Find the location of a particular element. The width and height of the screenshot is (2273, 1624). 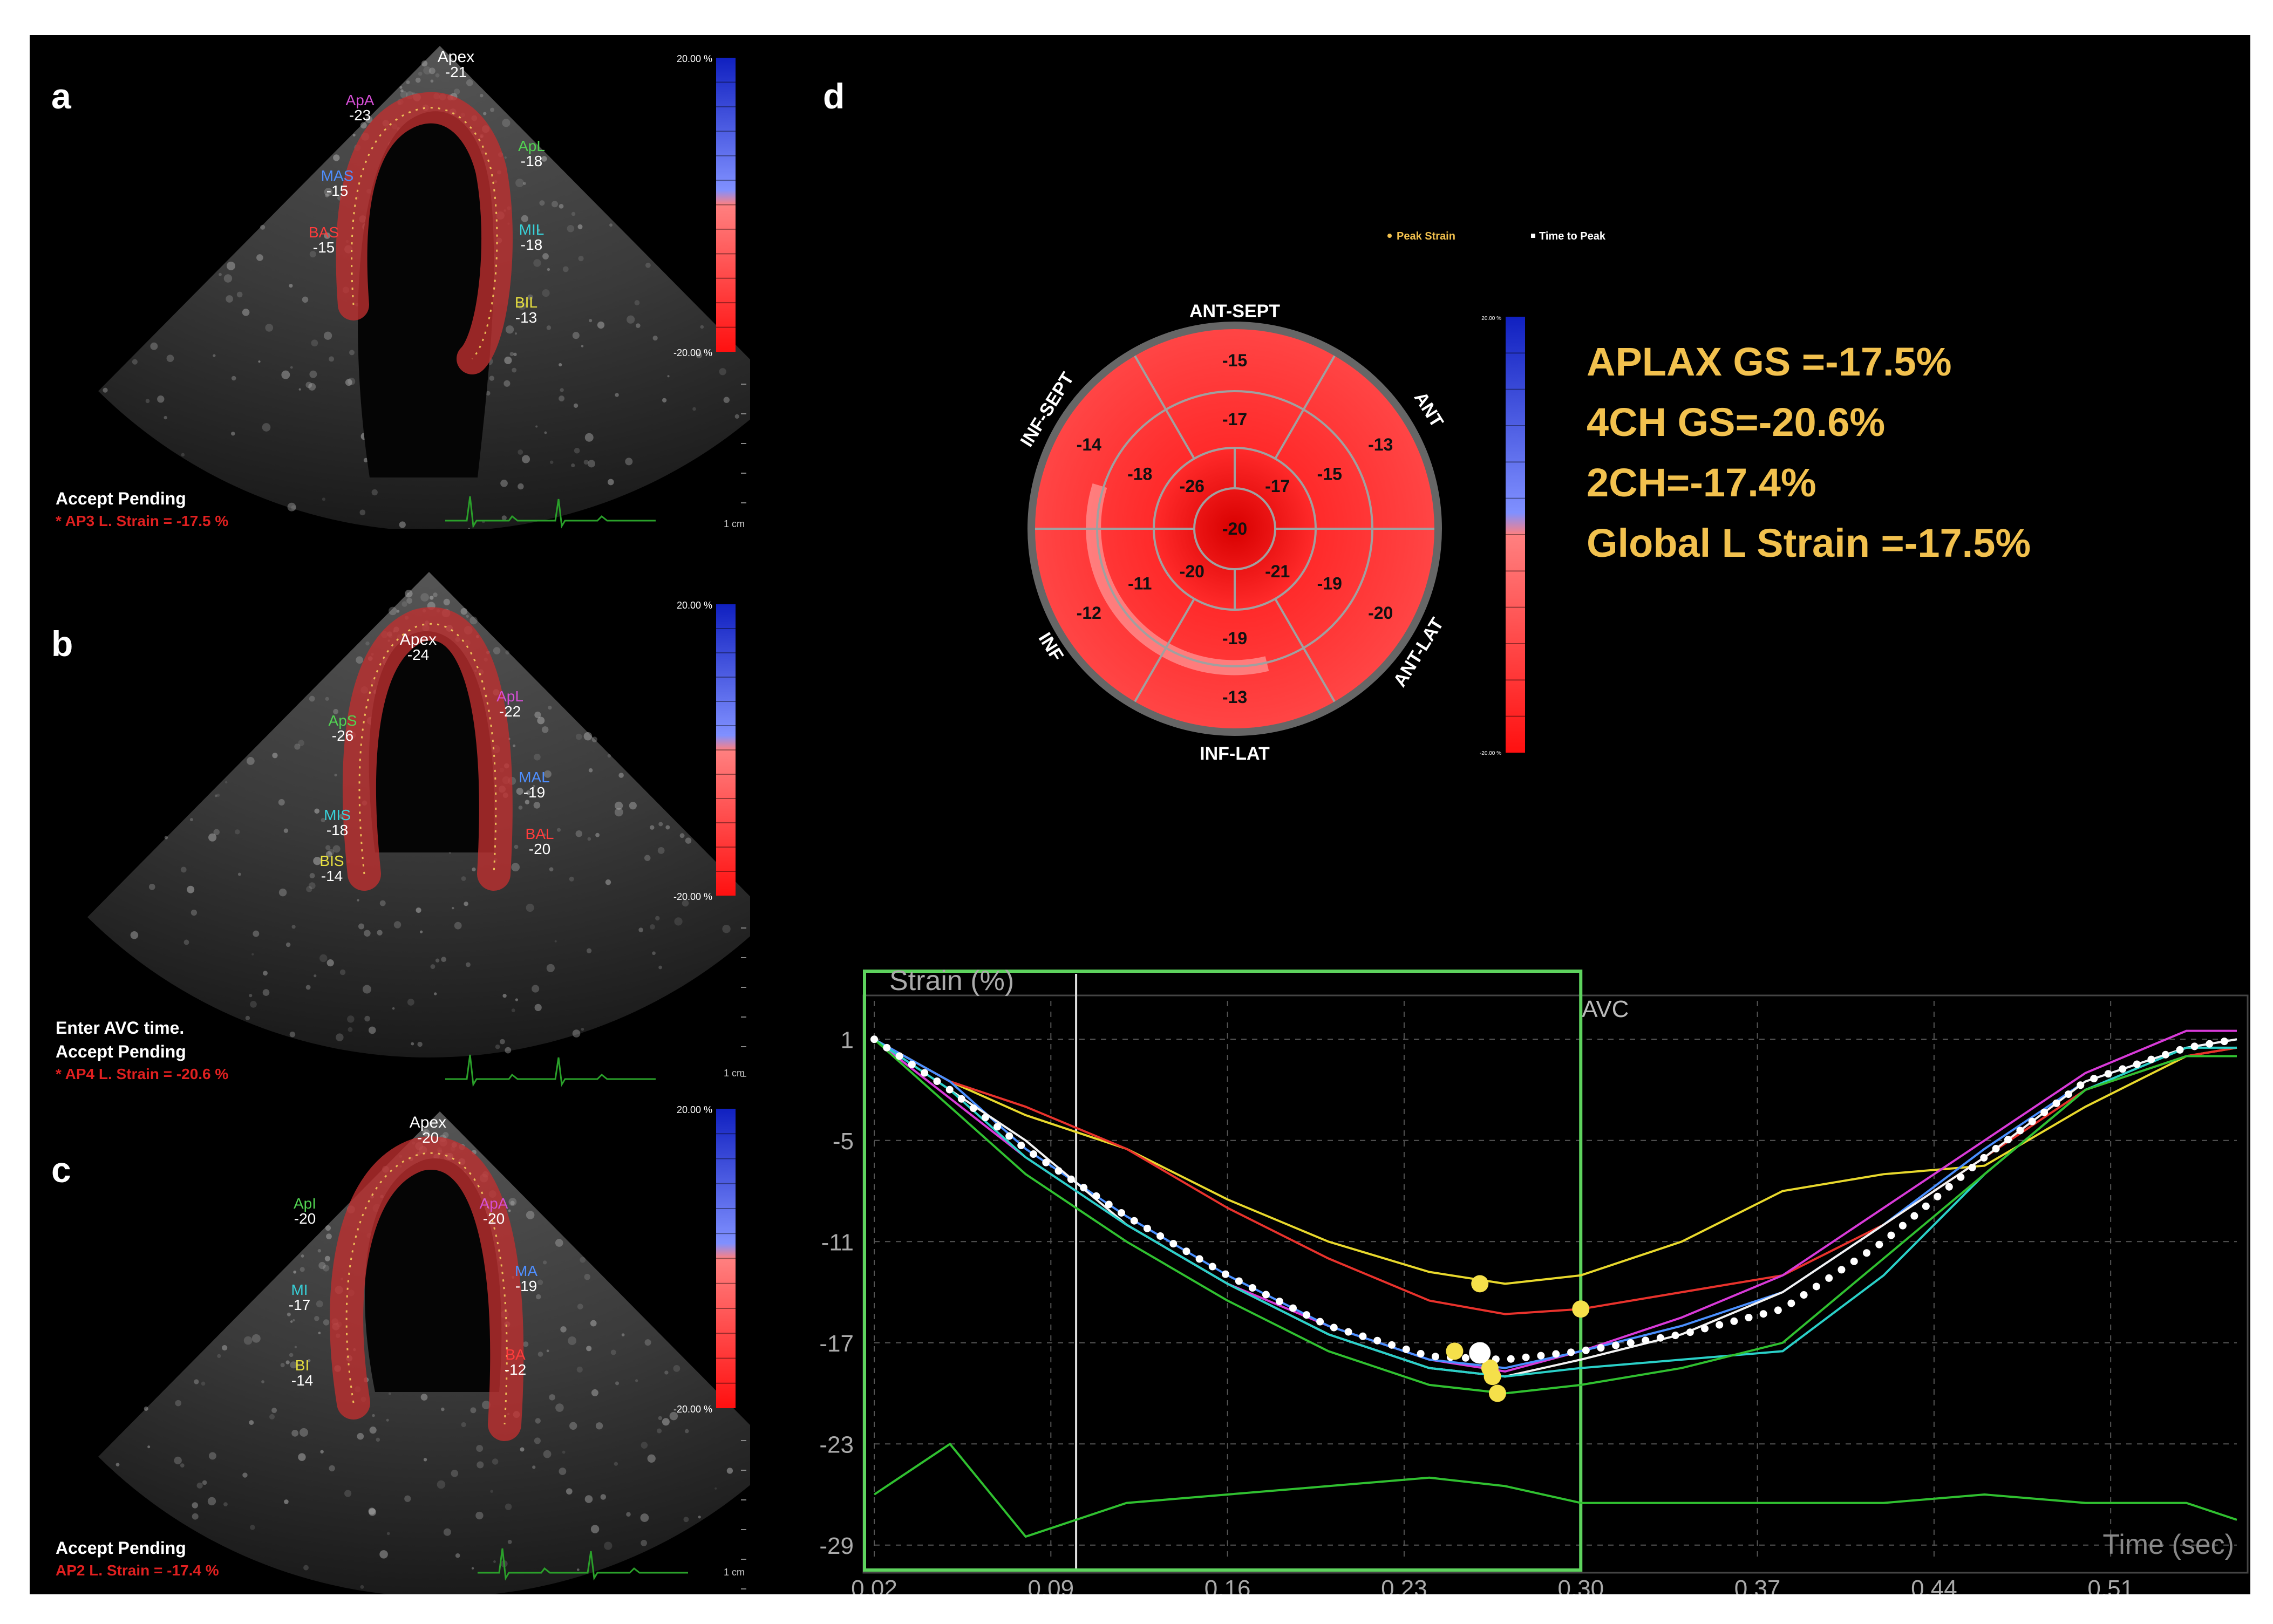

y-tick-label: -29 is located at coordinates (836, 1546).